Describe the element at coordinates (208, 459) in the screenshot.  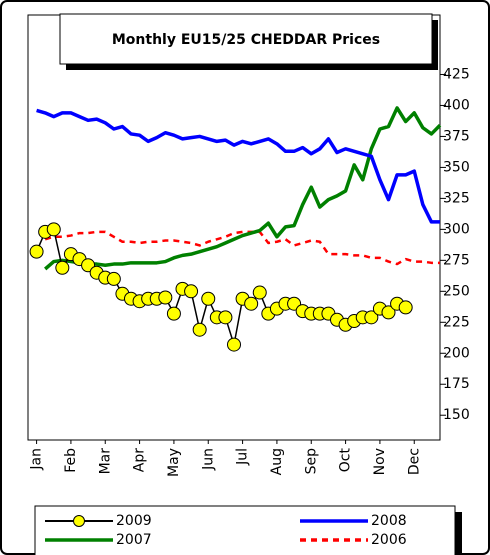
I see `x-tick-label: Jun` at that location.